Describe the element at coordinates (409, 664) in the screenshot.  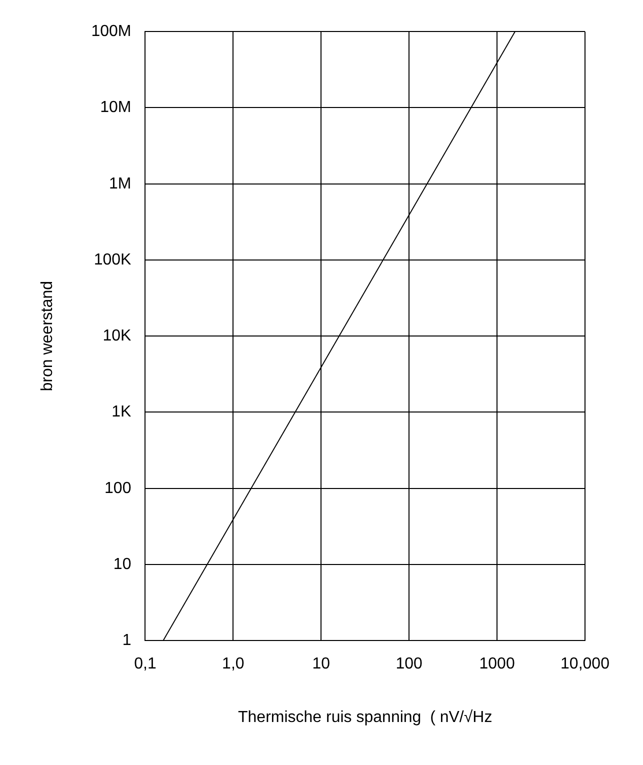
I see `x-tick-label: 100` at that location.